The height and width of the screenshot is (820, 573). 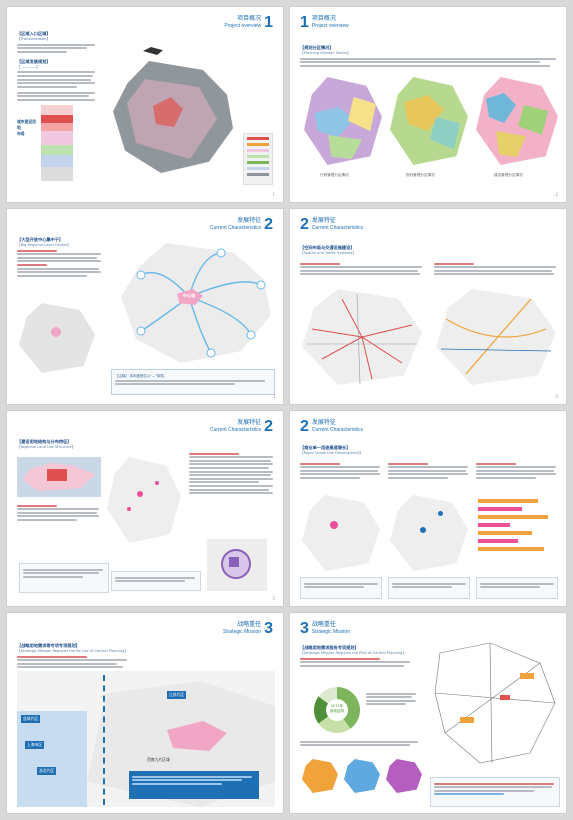 I want to click on page-3-header: 发展特征 Current Characteristics 2, so click(x=241, y=225).